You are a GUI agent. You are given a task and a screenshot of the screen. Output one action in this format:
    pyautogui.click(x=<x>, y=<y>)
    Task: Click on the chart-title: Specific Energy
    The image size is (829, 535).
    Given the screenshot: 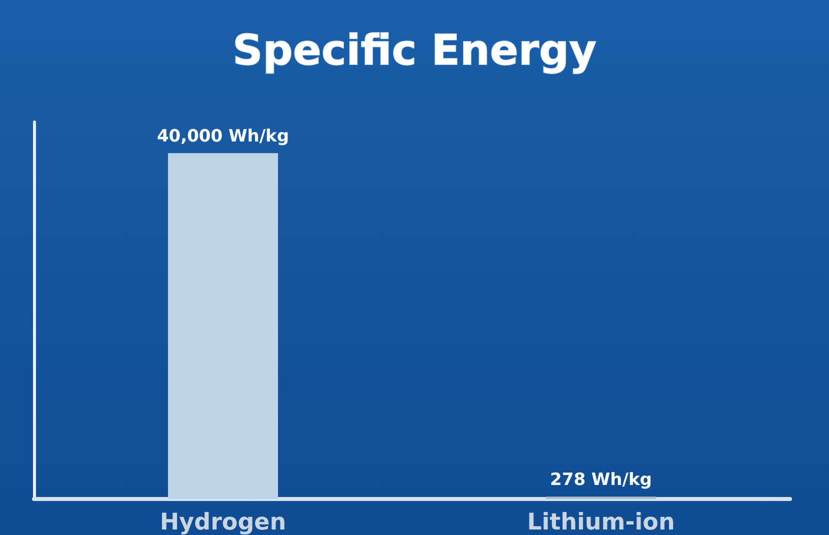 What is the action you would take?
    pyautogui.click(x=414, y=50)
    